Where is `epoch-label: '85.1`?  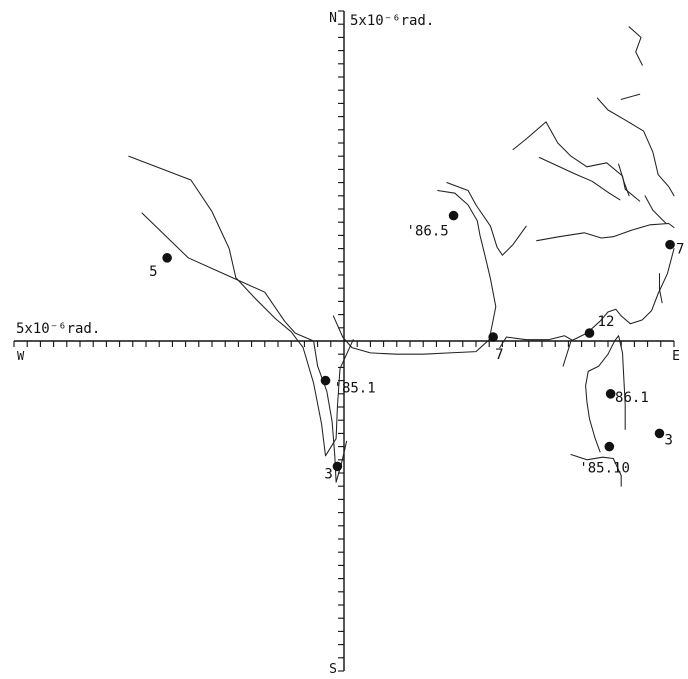
epoch-label: '85.1 is located at coordinates (355, 389).